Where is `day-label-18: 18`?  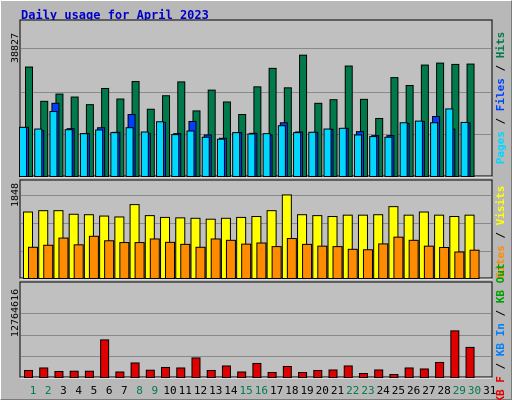 day-label-18: 18 is located at coordinates (291, 390).